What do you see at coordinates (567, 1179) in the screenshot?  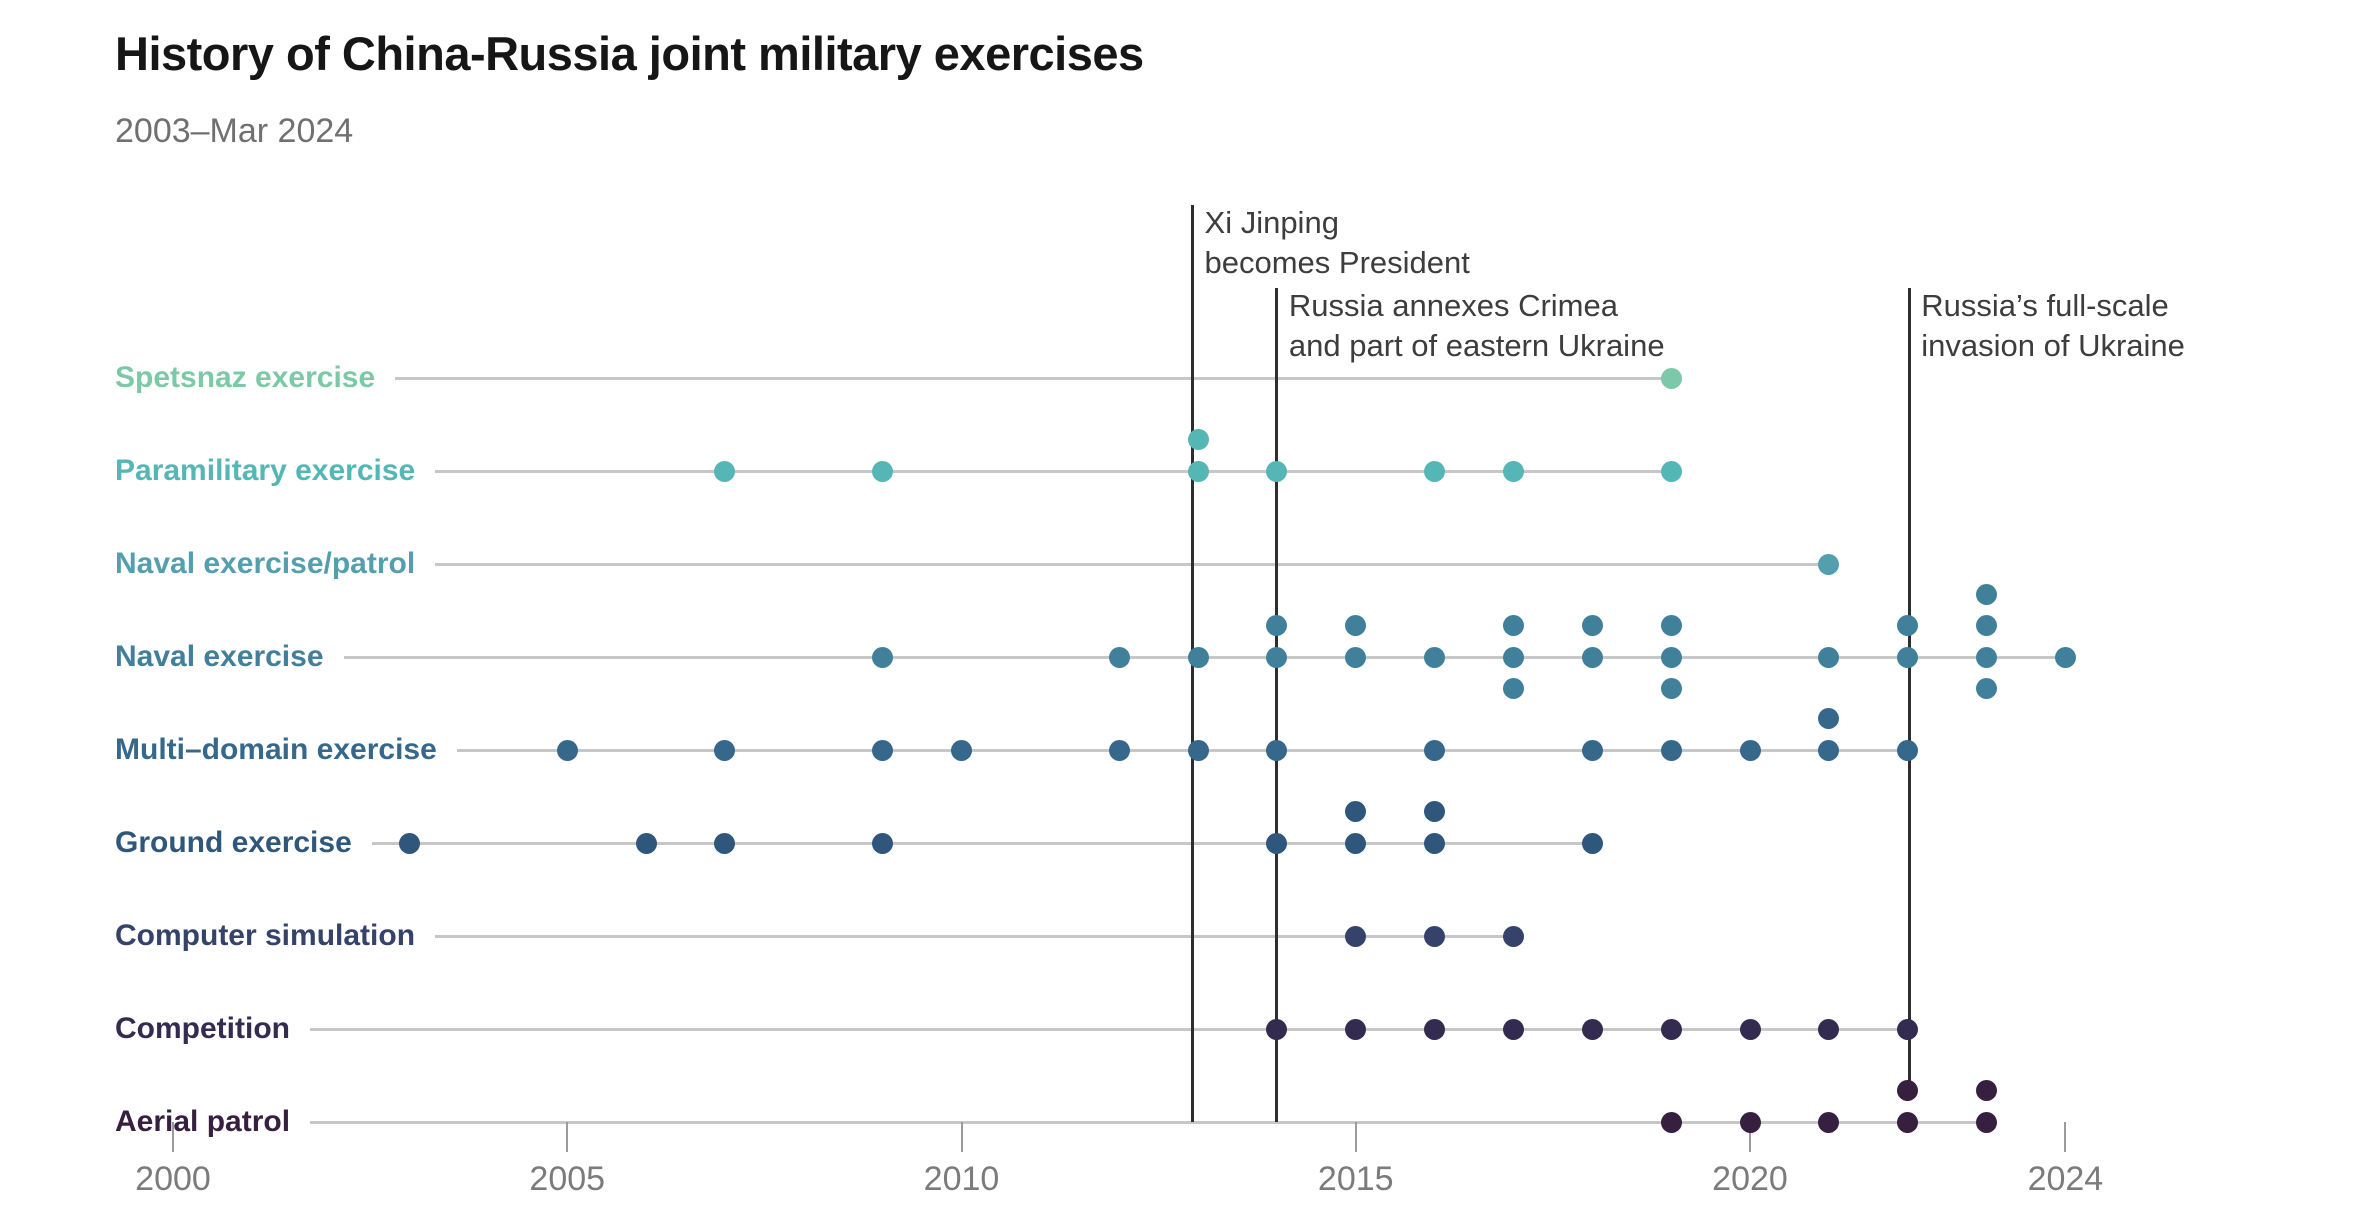 I see `axis-tick-label: 2005` at bounding box center [567, 1179].